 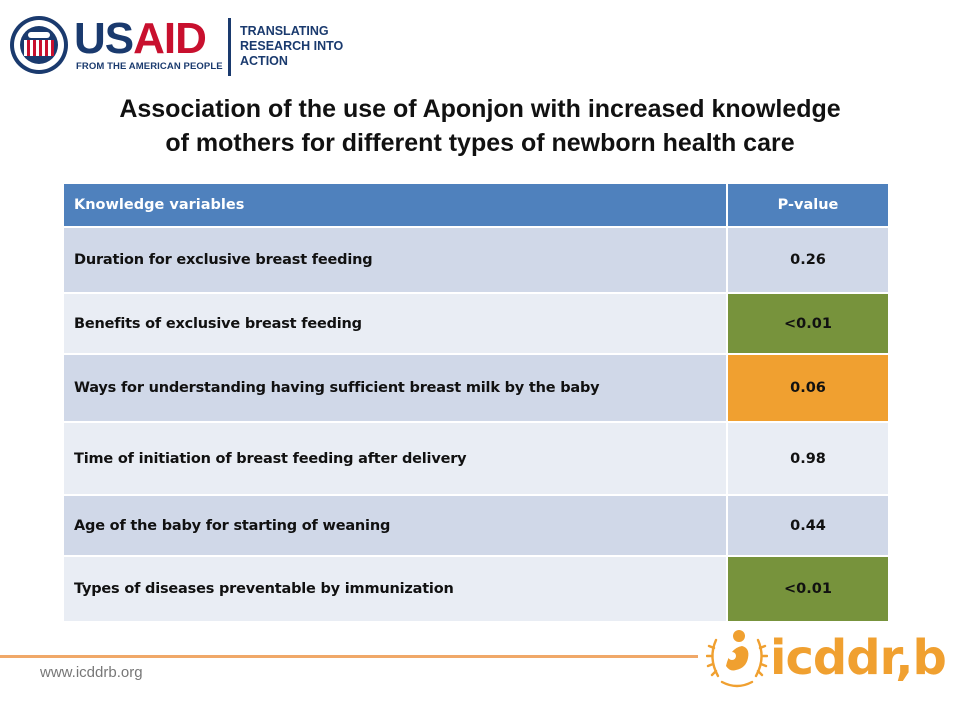 What do you see at coordinates (395, 324) in the screenshot?
I see `variable-cell: Benefits of exclusive breast feeding` at bounding box center [395, 324].